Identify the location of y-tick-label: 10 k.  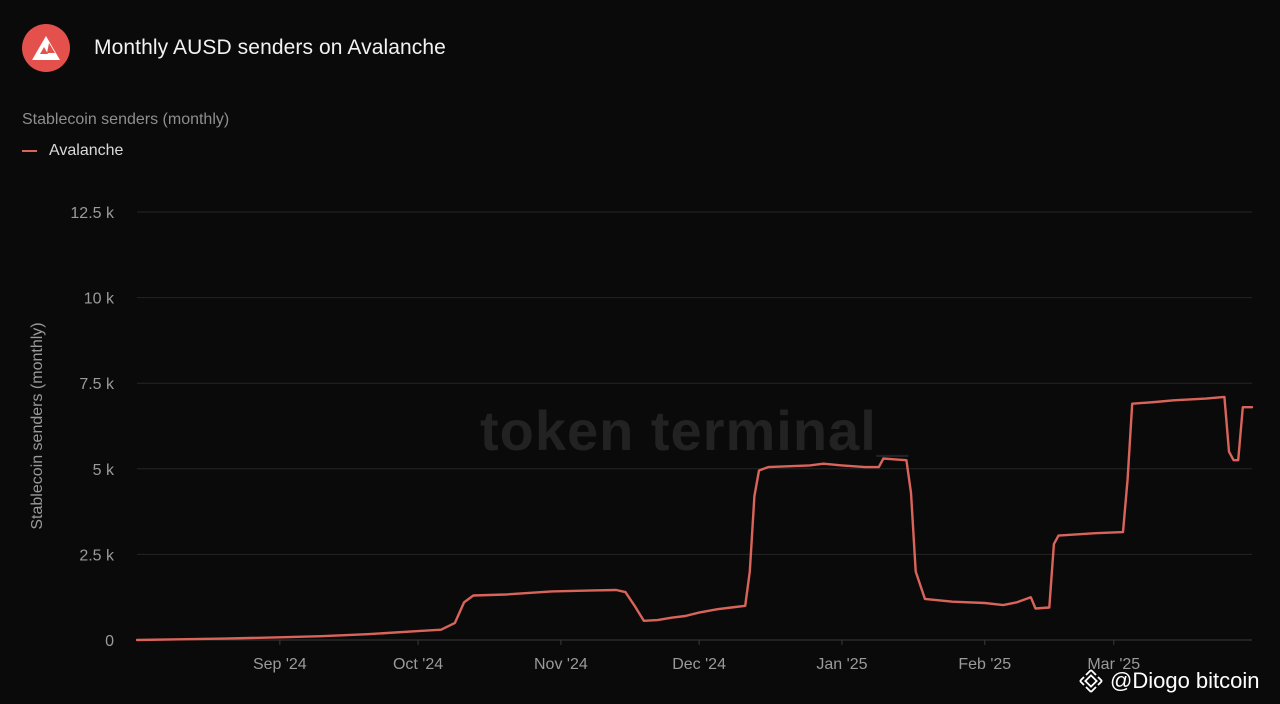
(99, 299).